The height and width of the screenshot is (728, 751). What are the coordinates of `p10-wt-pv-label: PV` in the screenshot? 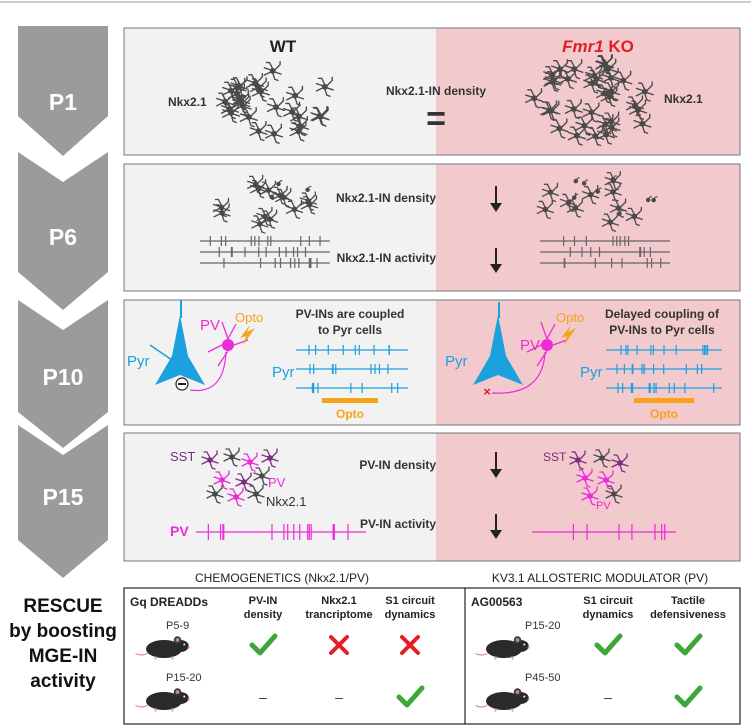 It's located at (210, 325).